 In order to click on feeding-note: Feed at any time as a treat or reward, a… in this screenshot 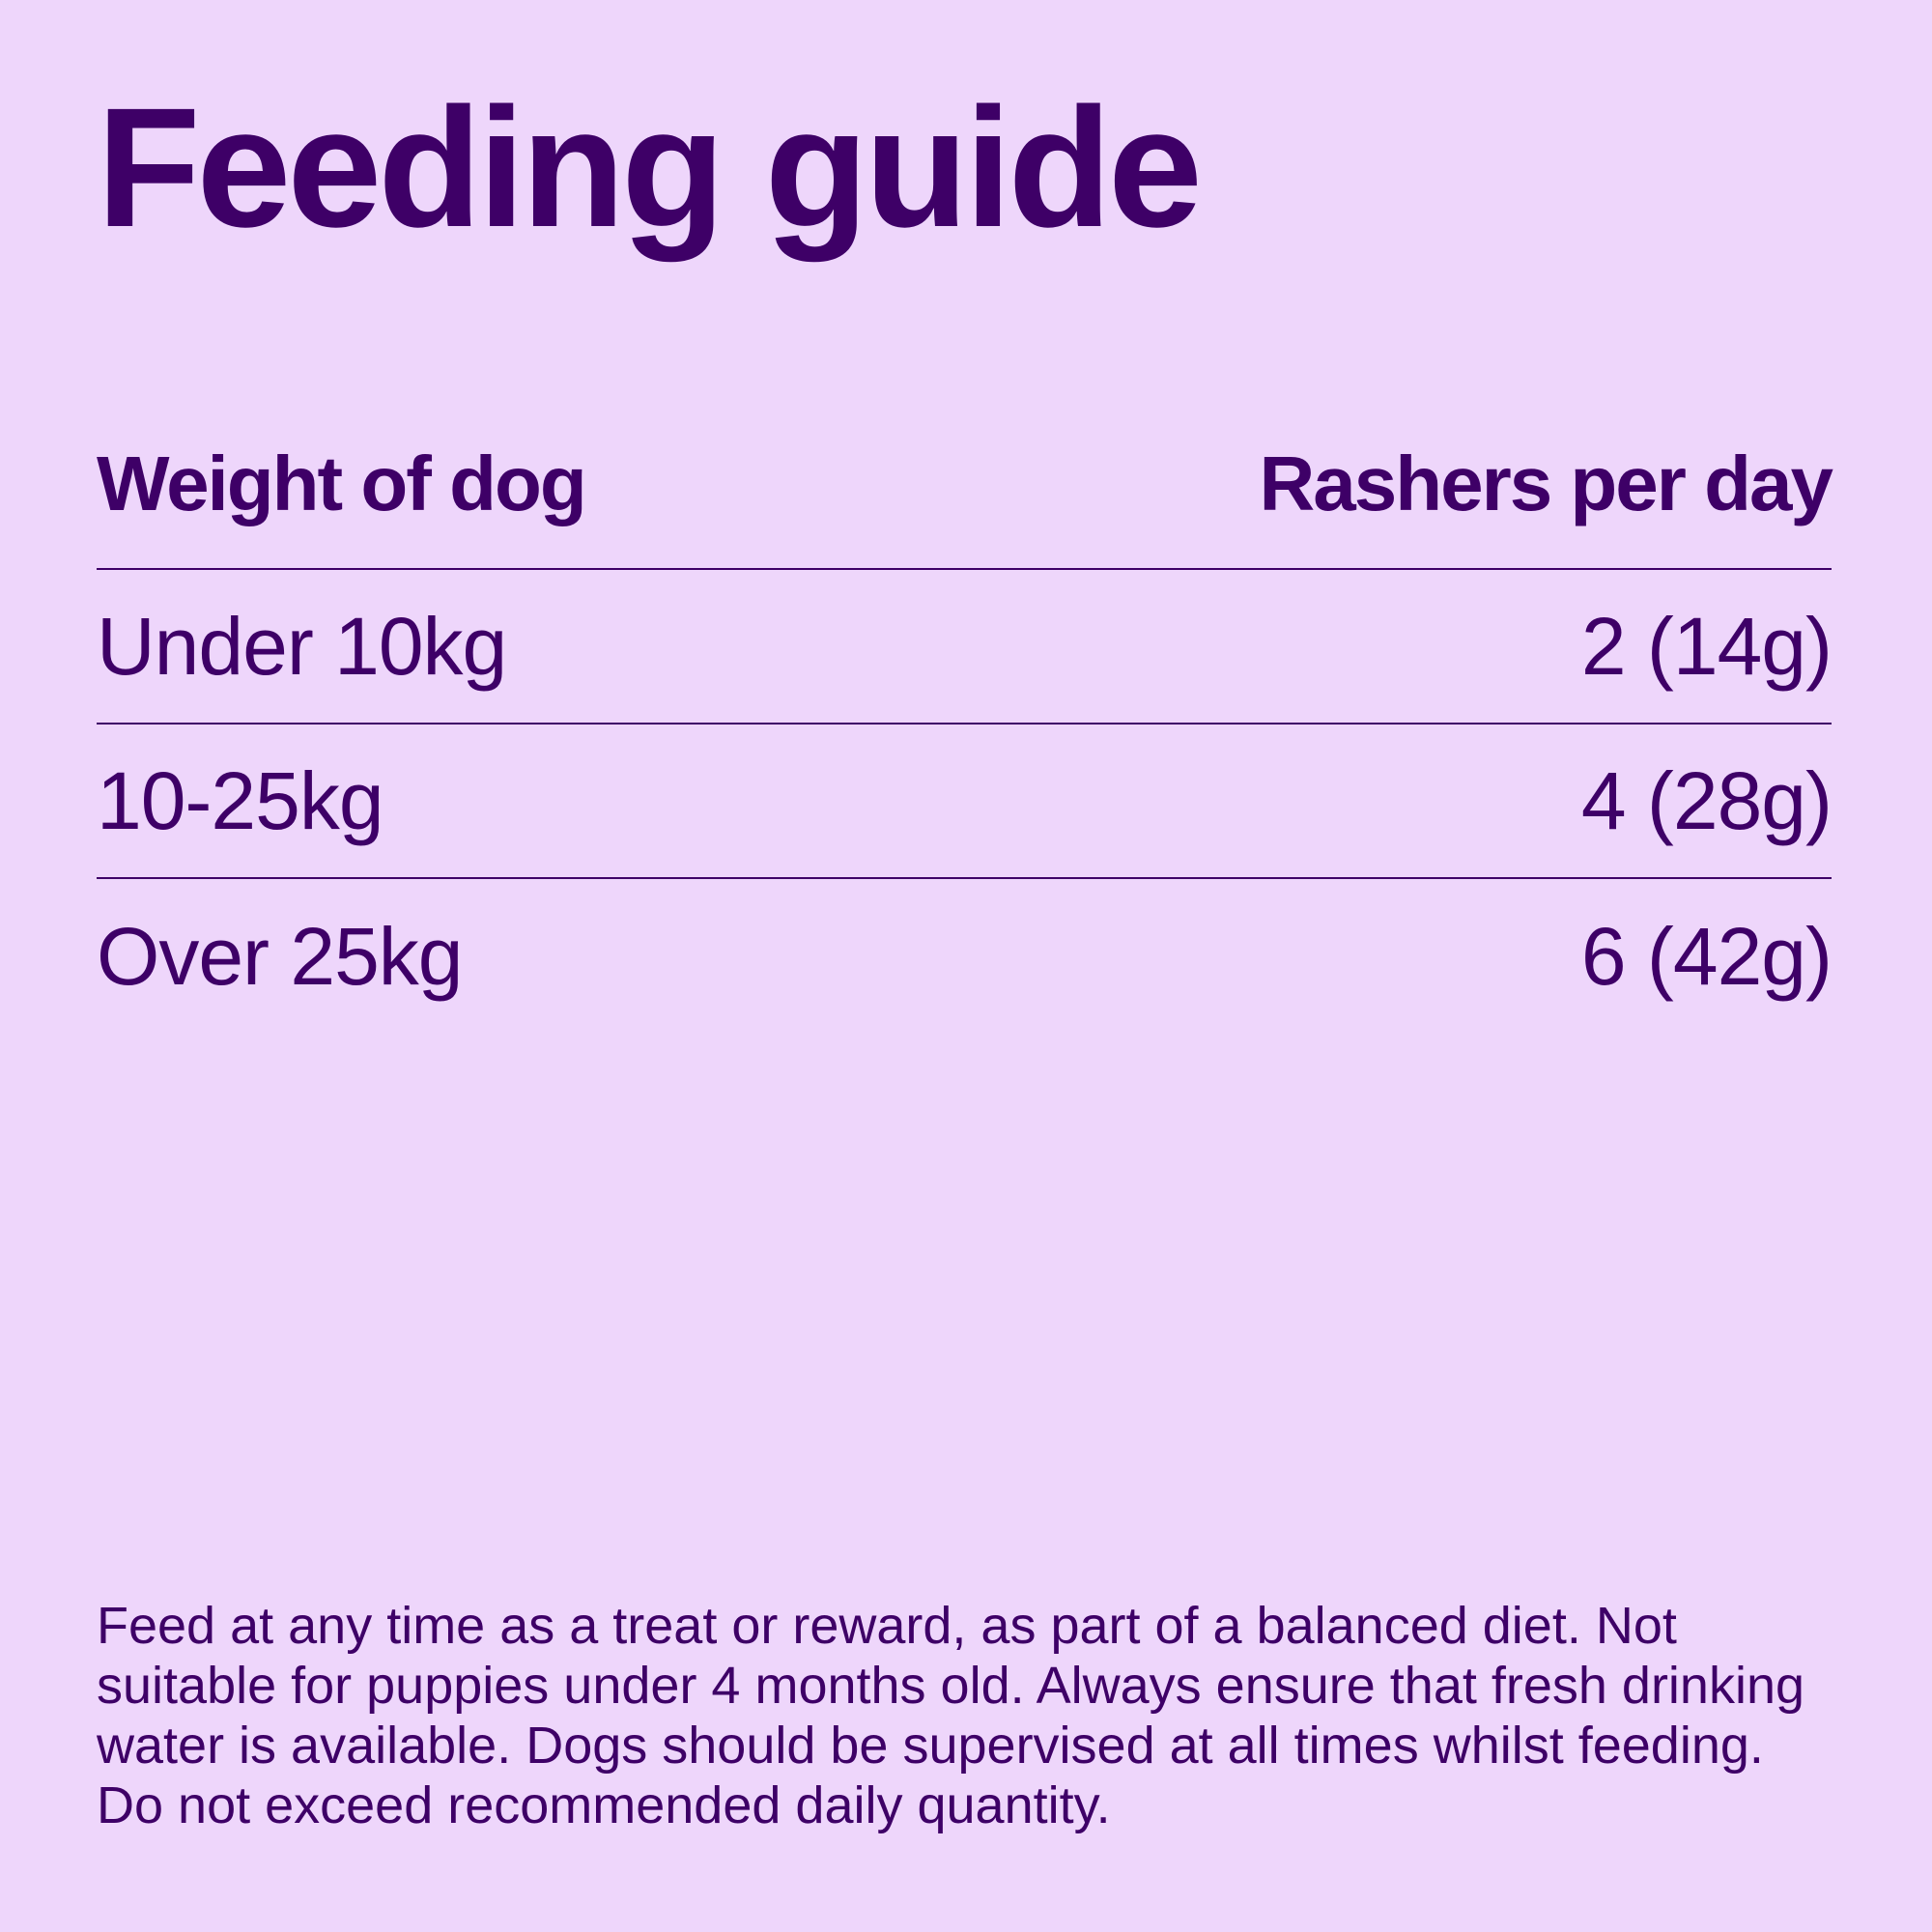, I will do `click(951, 1715)`.